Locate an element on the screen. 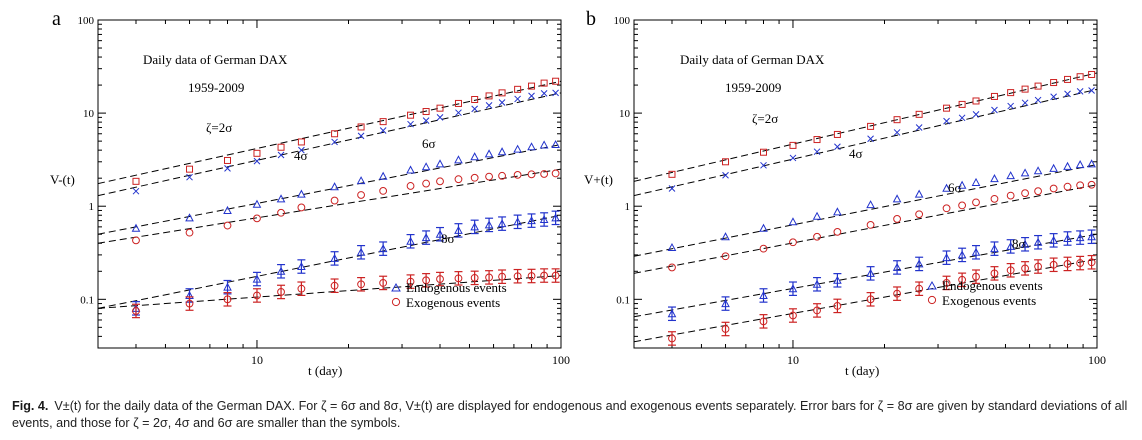  legend-exogenous-b: Exogenous events is located at coordinates (989, 300).